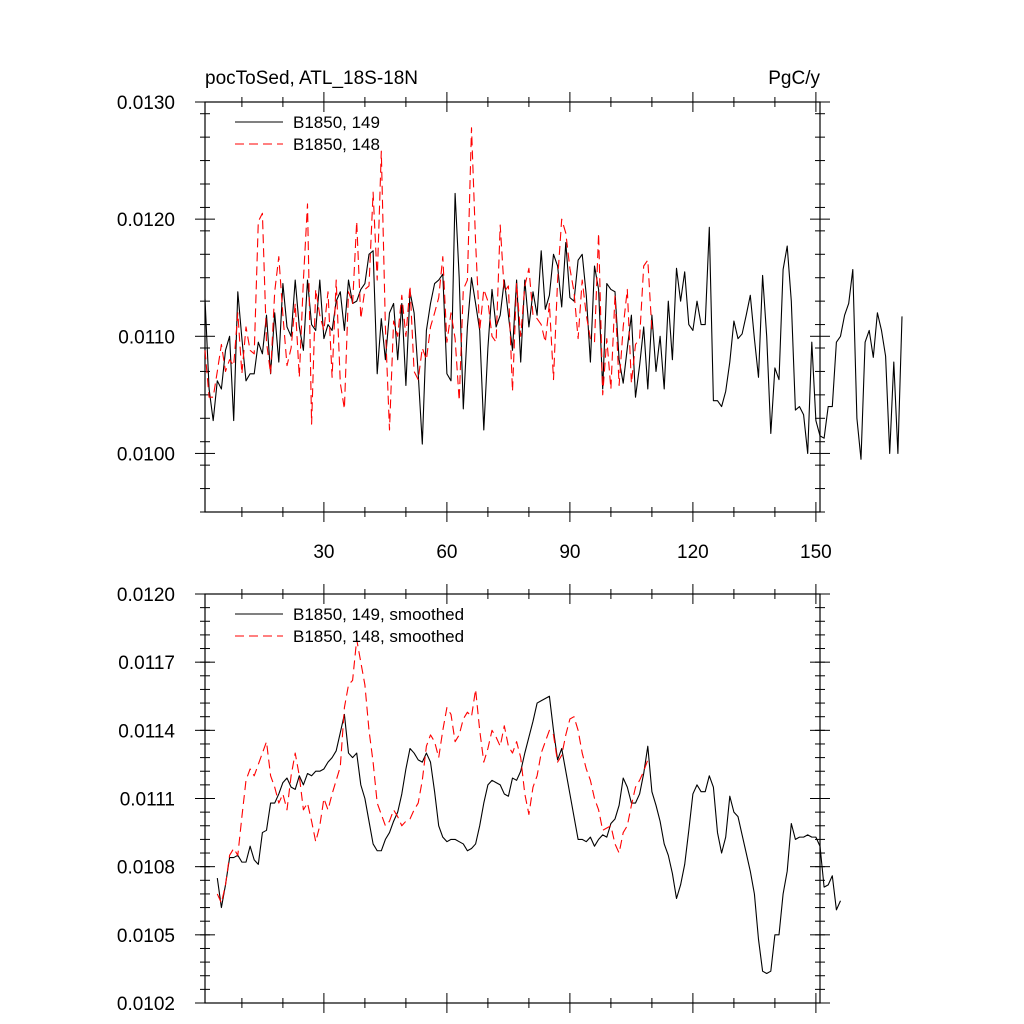 Image resolution: width=1024 pixels, height=1024 pixels. What do you see at coordinates (323, 552) in the screenshot?
I see `x-tick-label: 30` at bounding box center [323, 552].